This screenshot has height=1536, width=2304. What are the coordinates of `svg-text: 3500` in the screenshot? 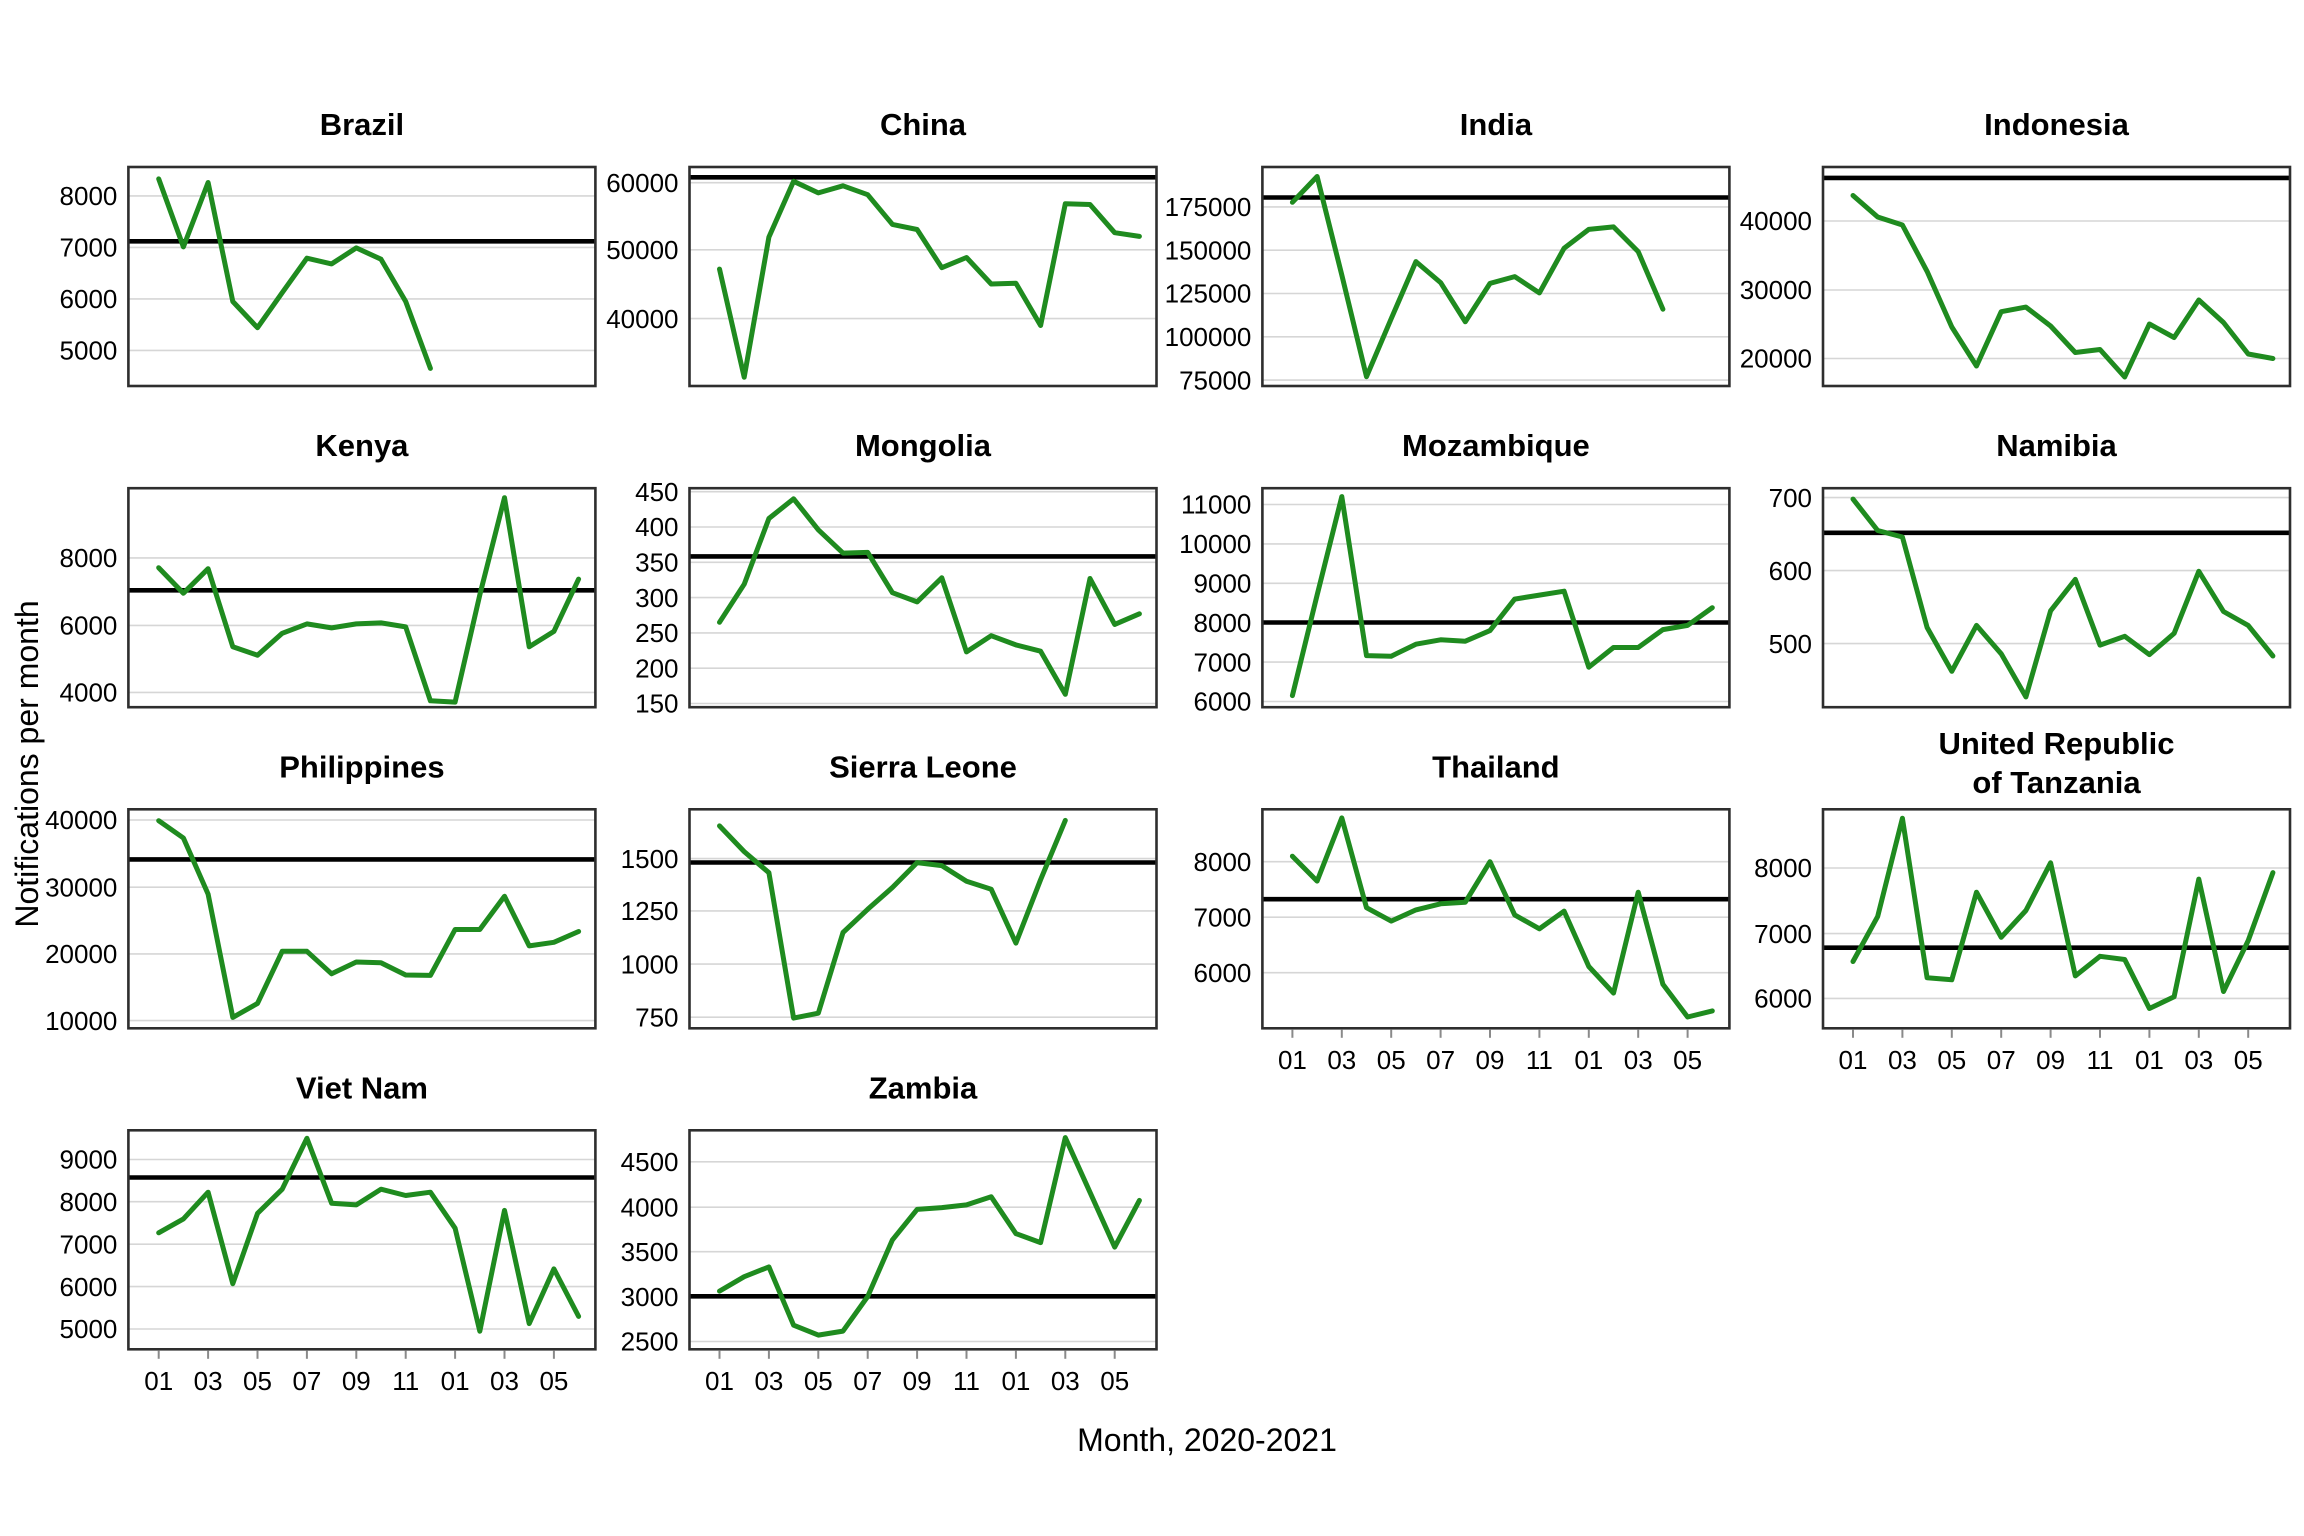 It's located at (650, 1252).